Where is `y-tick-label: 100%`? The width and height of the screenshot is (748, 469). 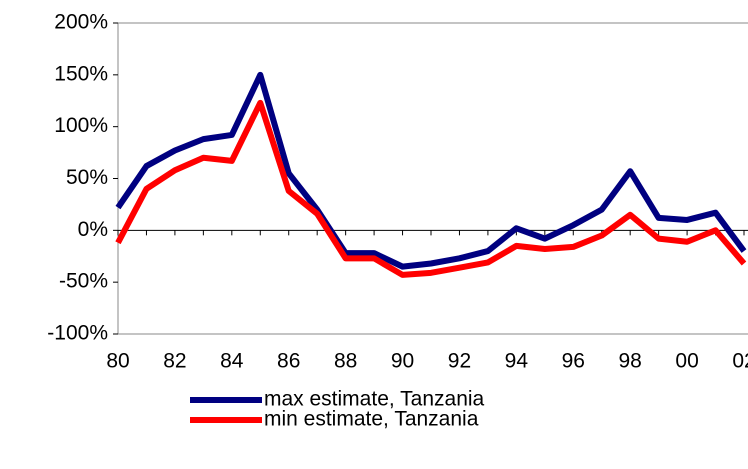 y-tick-label: 100% is located at coordinates (81, 125).